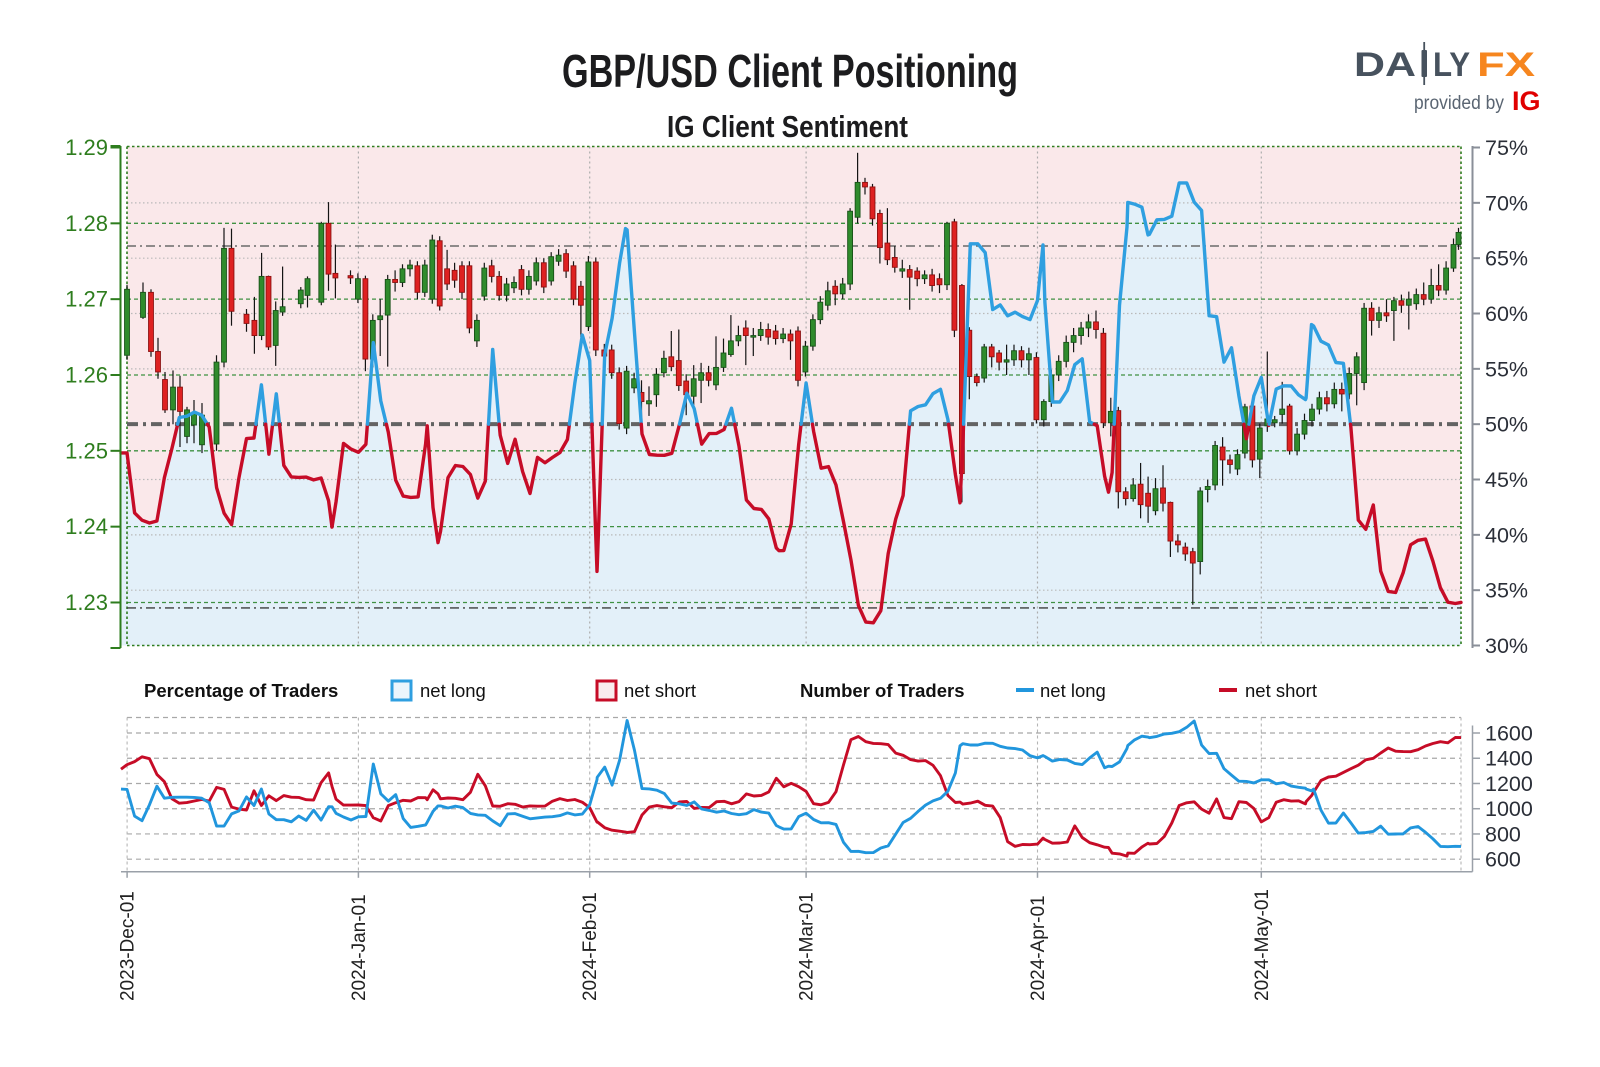 The width and height of the screenshot is (1600, 1067). I want to click on svg-text: 1.26, so click(86, 375).